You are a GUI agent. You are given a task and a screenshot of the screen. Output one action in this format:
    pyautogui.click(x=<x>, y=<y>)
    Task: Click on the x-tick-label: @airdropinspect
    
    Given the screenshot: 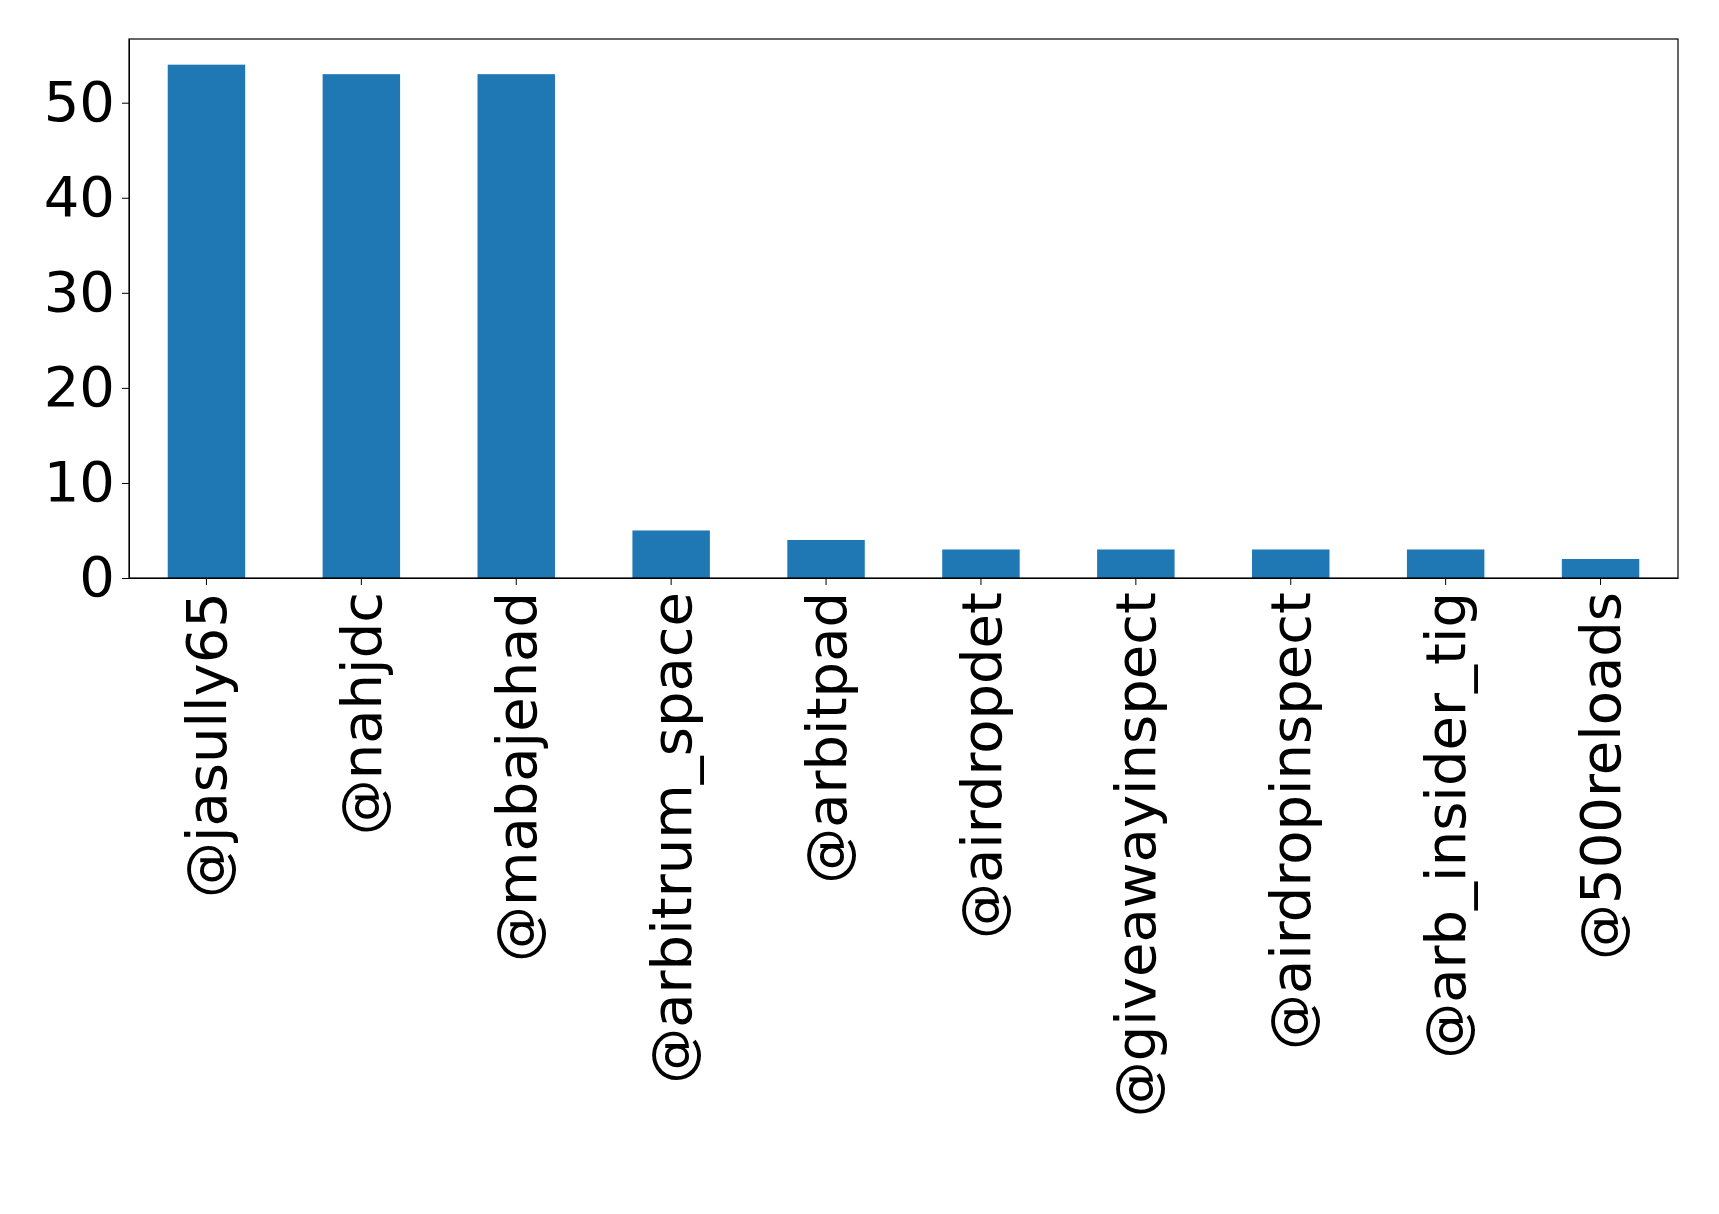 What is the action you would take?
    pyautogui.click(x=1291, y=821)
    